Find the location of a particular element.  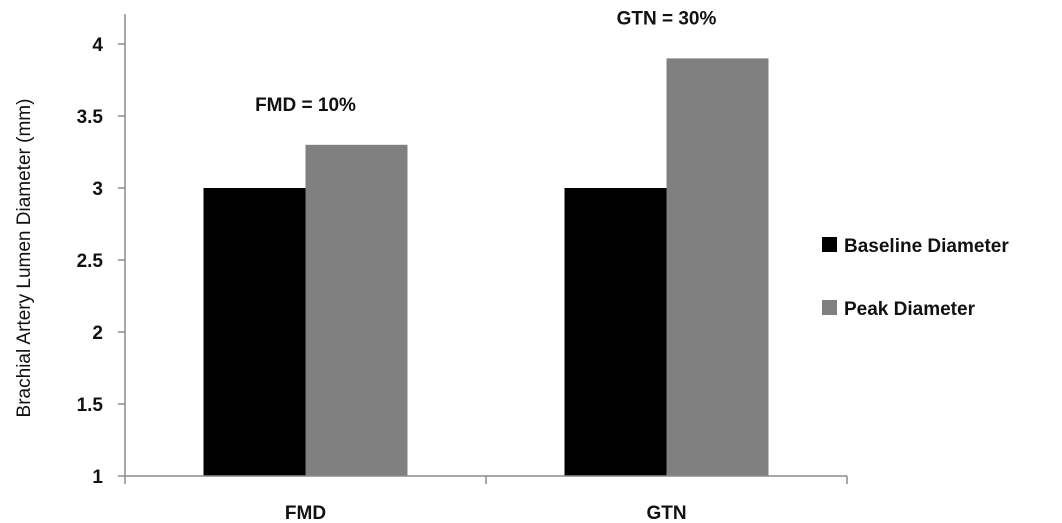

y-tick-label: 4 is located at coordinates (97, 45).